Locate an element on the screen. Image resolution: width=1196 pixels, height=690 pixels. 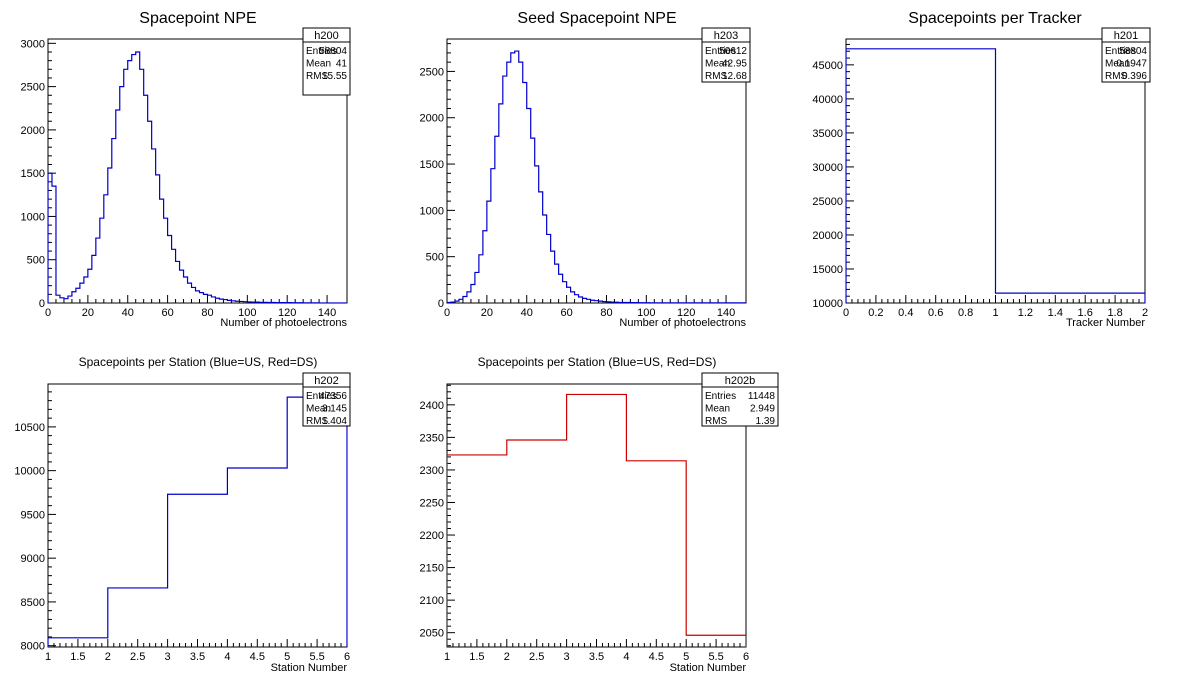
x-tick-label: 1 is located at coordinates (447, 657).